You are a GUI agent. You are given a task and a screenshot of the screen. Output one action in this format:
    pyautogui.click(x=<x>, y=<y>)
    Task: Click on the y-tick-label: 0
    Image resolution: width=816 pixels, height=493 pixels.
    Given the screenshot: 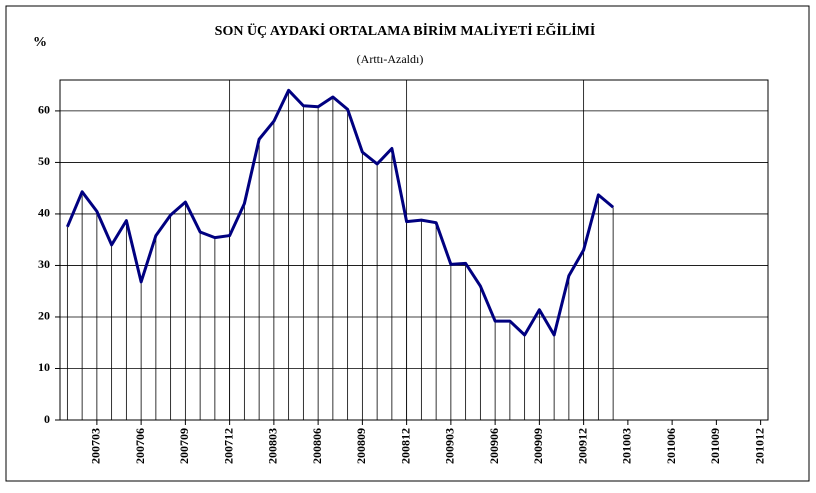 What is the action you would take?
    pyautogui.click(x=47, y=419)
    